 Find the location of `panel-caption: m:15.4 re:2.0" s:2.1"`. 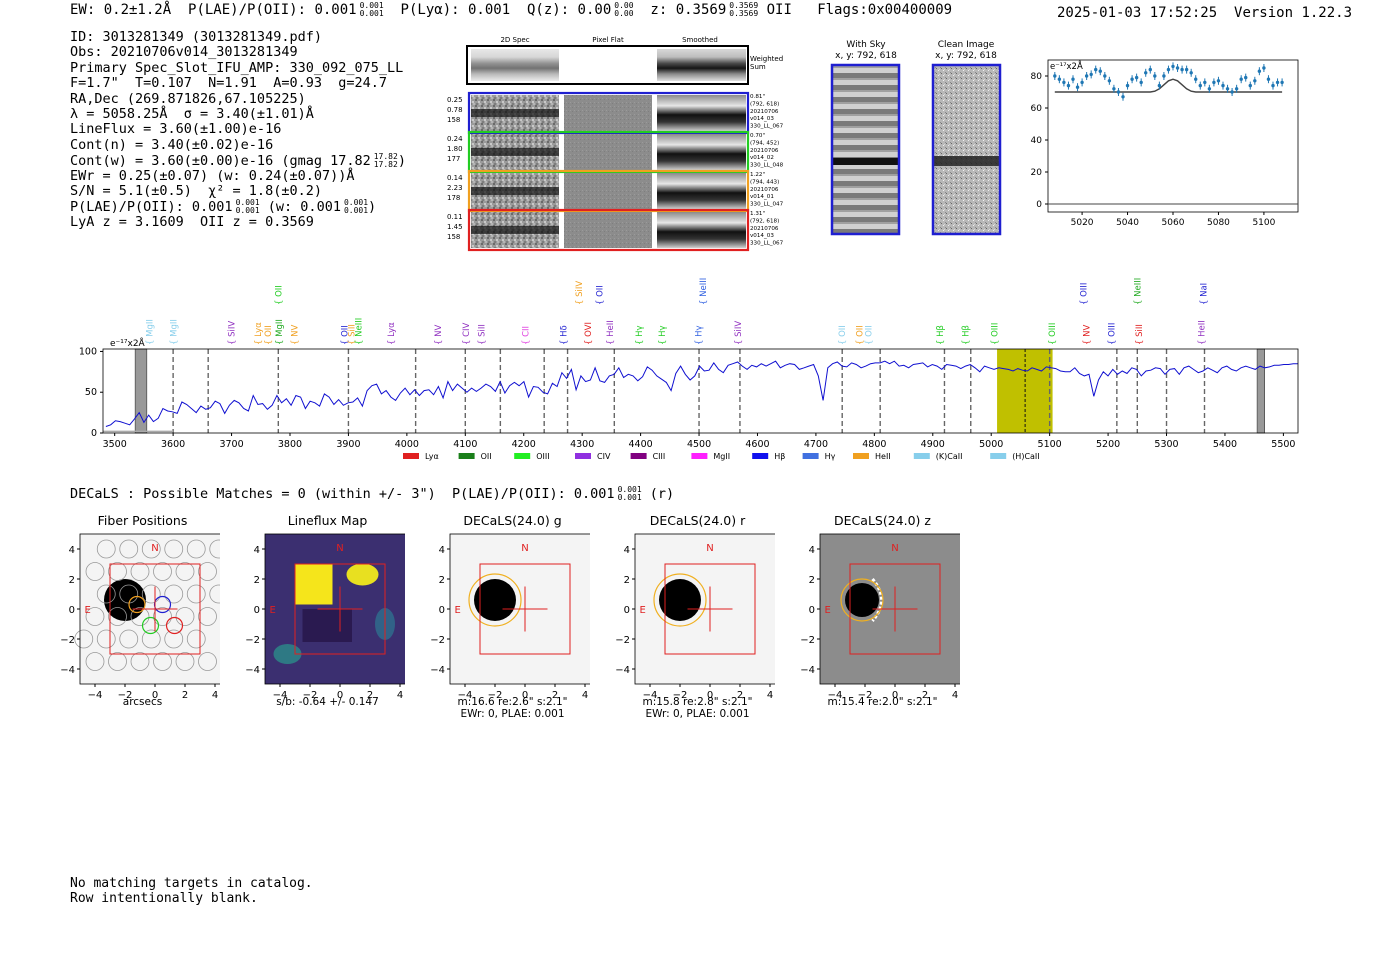

panel-caption: m:15.4 re:2.0" s:2.1" is located at coordinates (882, 702).